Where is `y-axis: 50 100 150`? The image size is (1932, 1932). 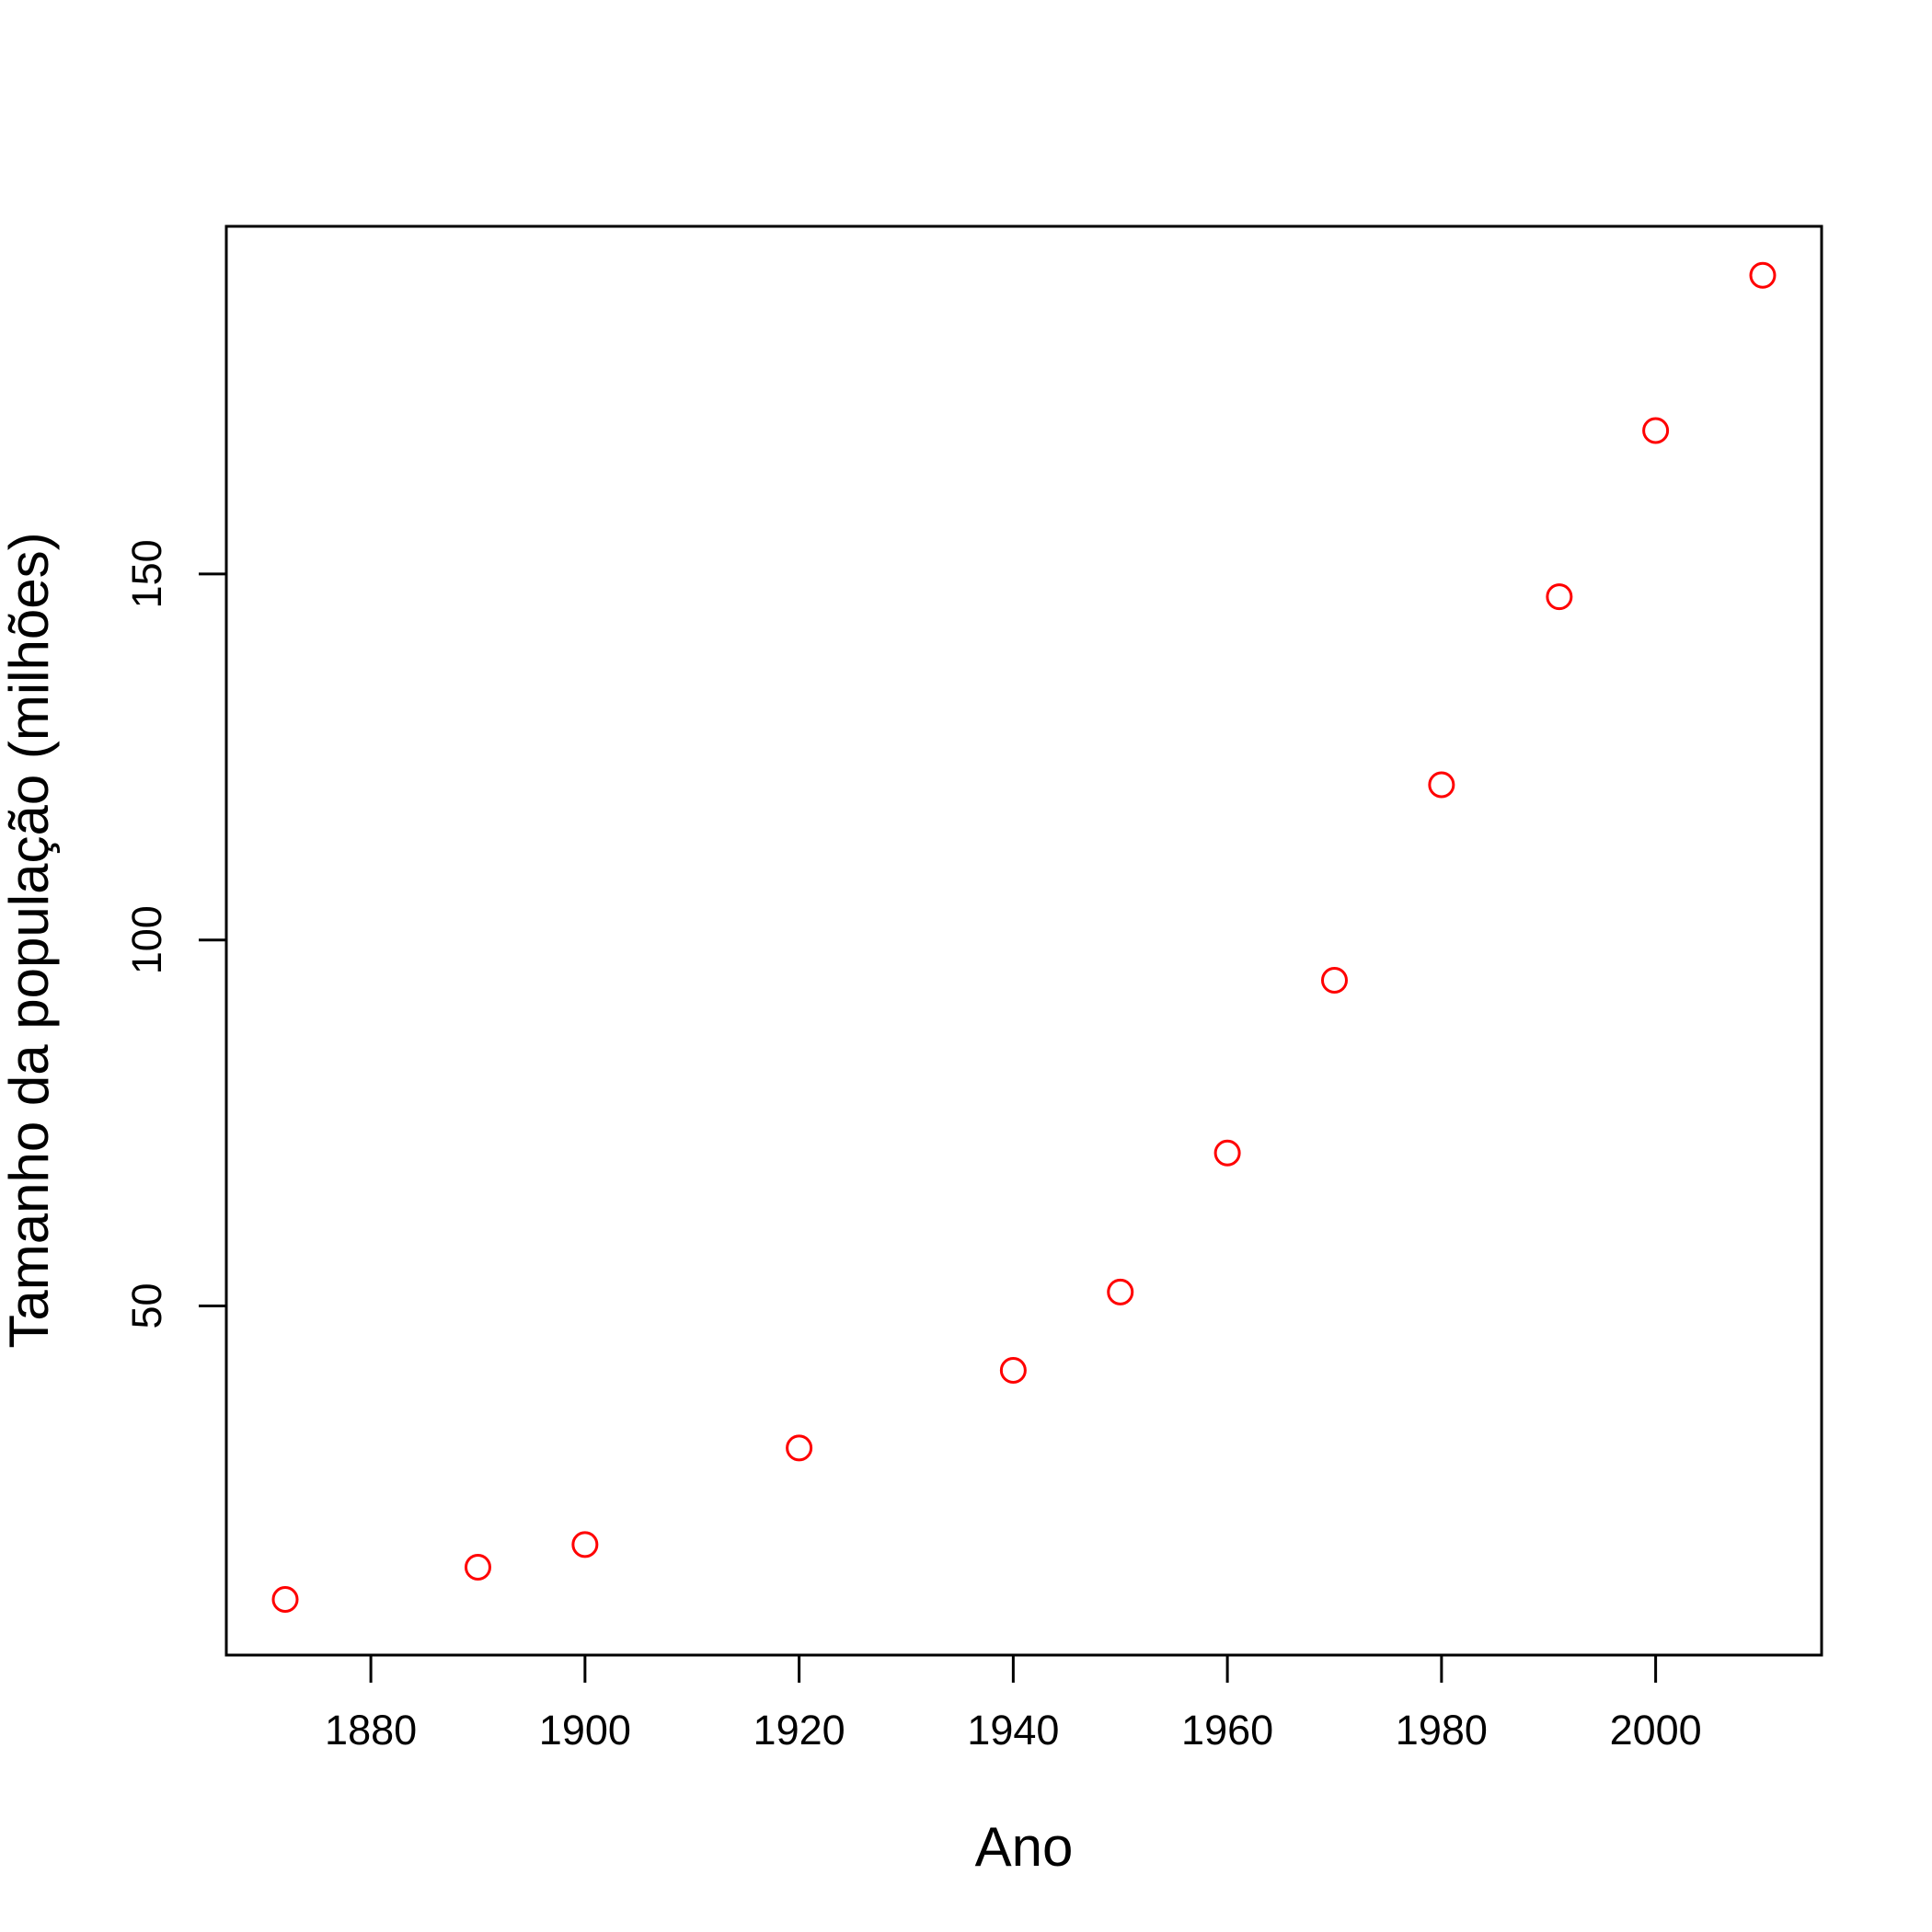 y-axis: 50 100 150 is located at coordinates (175, 934).